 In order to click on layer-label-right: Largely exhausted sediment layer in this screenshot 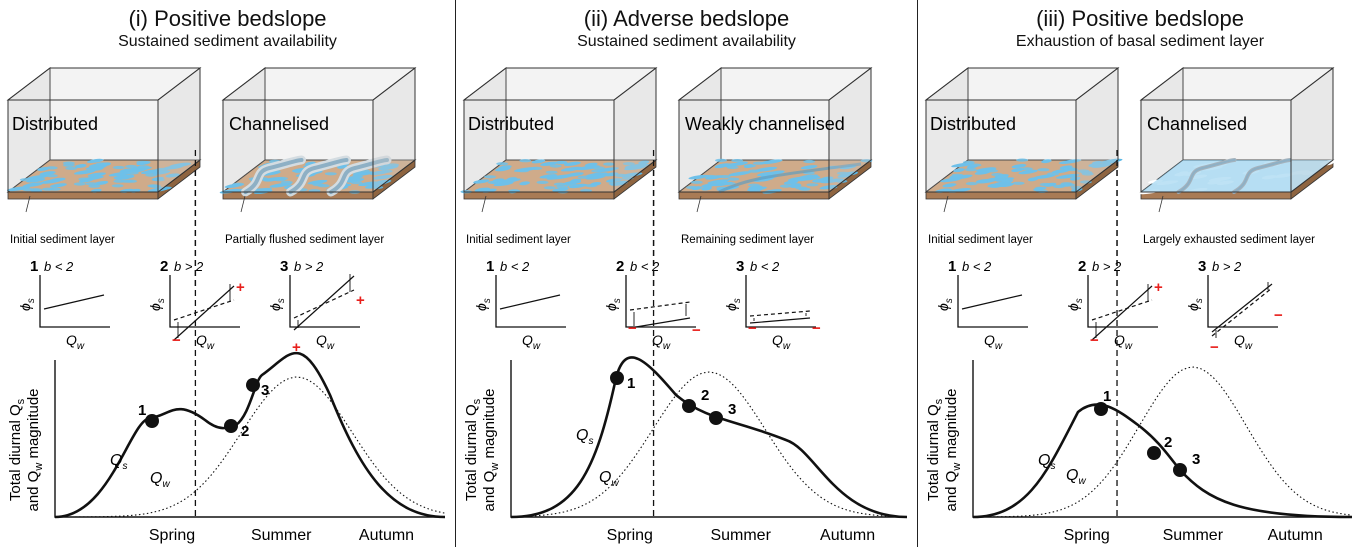, I will do `click(1229, 240)`.